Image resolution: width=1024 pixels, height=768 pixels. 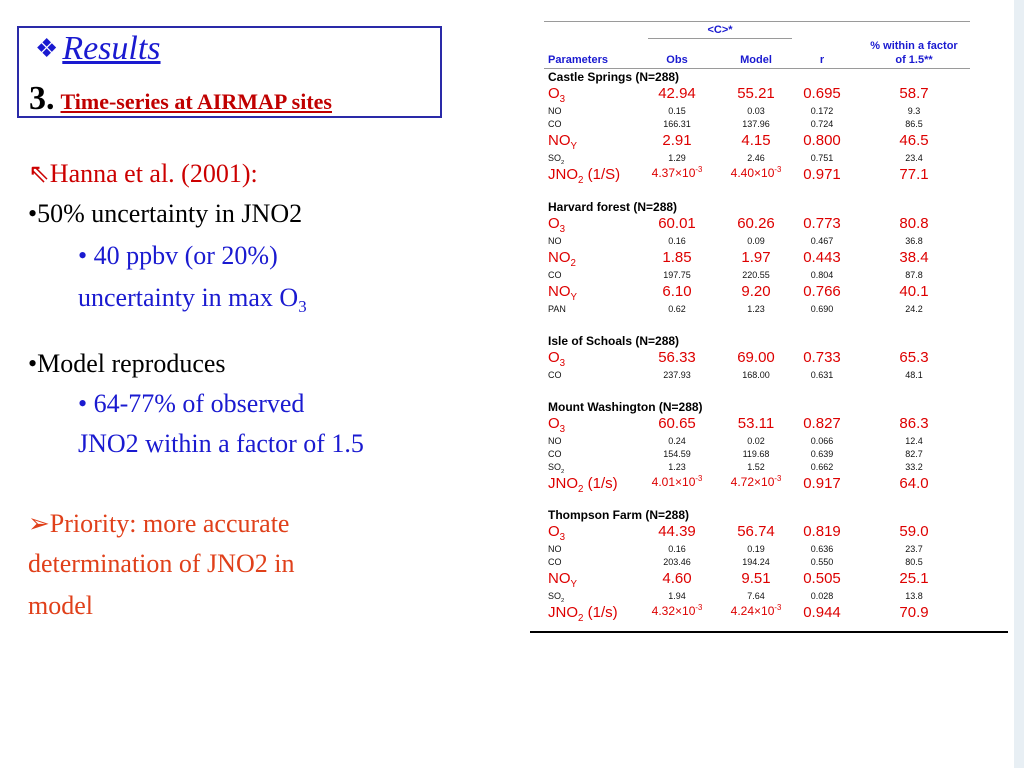 I want to click on factor-cell: 64.0, so click(x=914, y=483).